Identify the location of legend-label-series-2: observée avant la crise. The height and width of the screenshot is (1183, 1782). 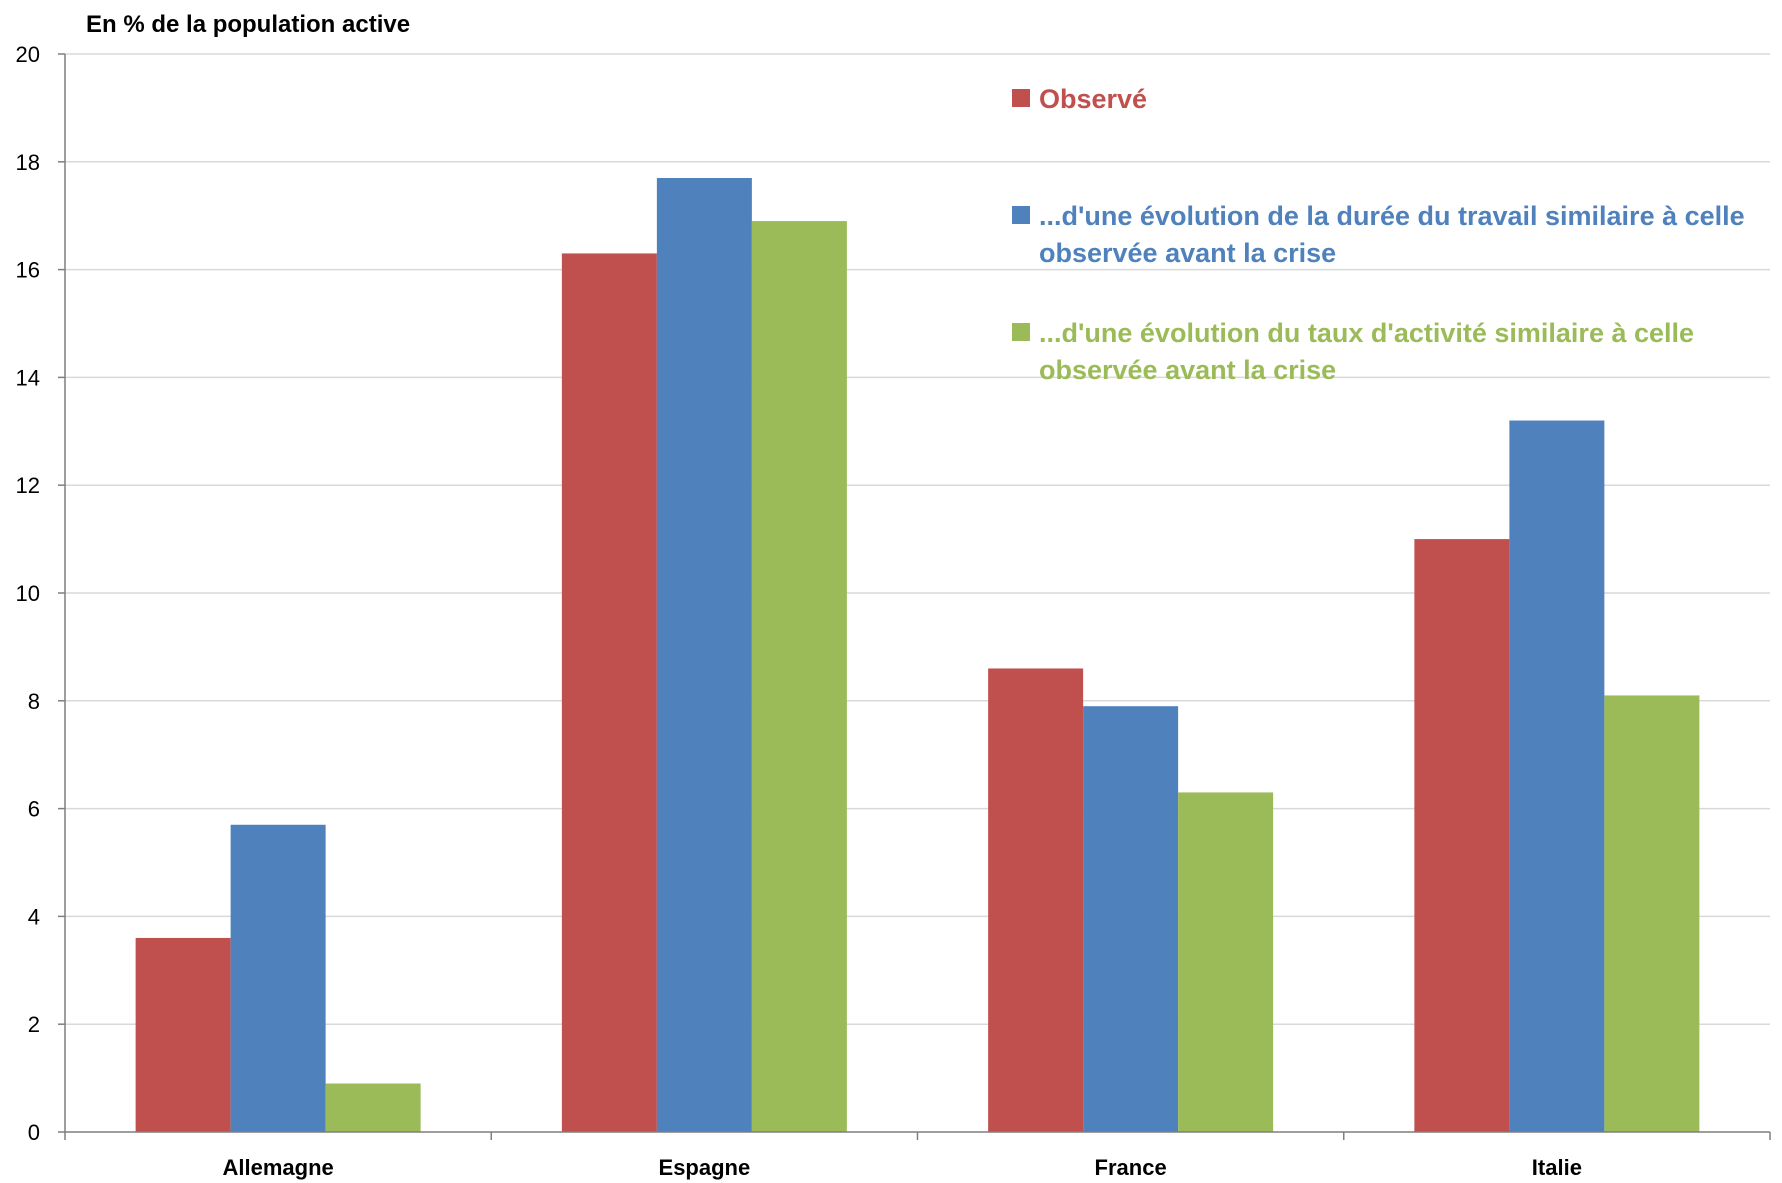
(1187, 253).